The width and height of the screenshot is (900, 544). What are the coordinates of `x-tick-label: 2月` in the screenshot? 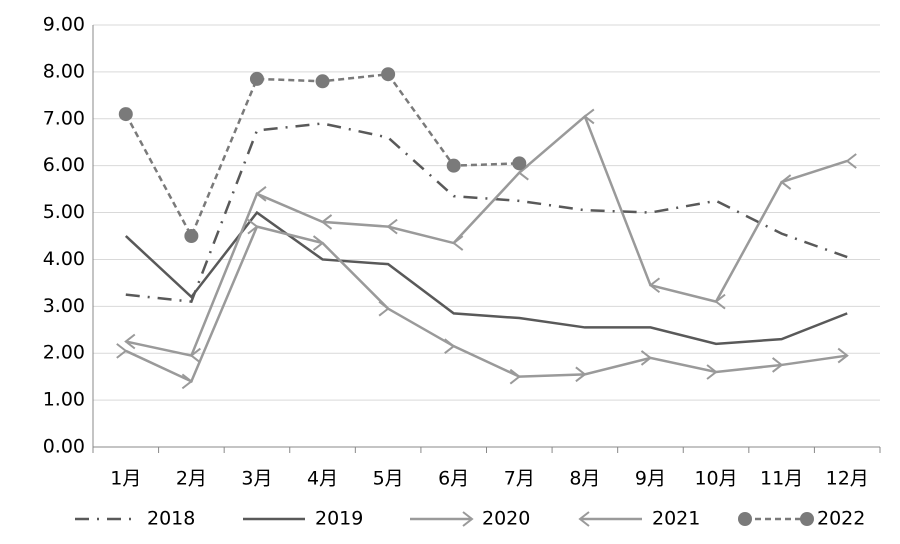 It's located at (191, 479).